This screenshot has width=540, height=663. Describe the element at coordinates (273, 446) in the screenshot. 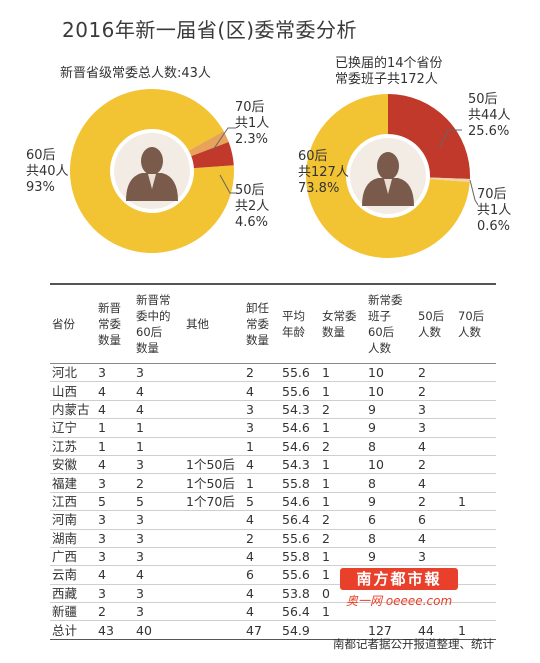

I see `table-row: 江苏 1 1 1 54.6 2 8 4` at that location.